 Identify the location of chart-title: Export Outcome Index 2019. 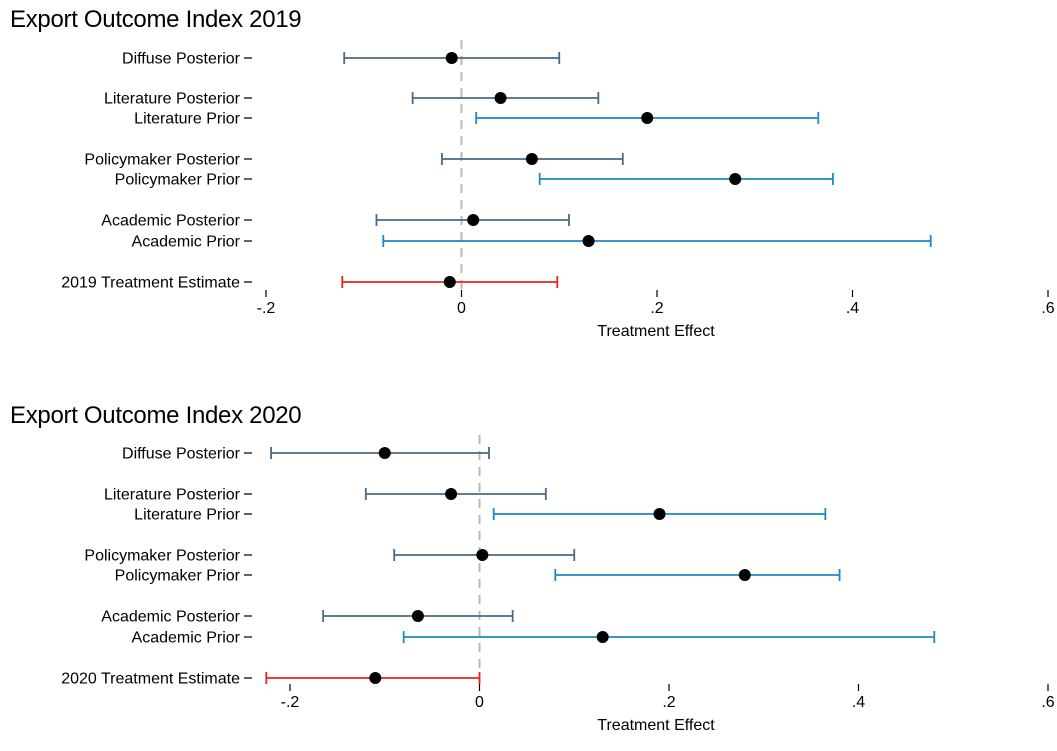
(156, 19).